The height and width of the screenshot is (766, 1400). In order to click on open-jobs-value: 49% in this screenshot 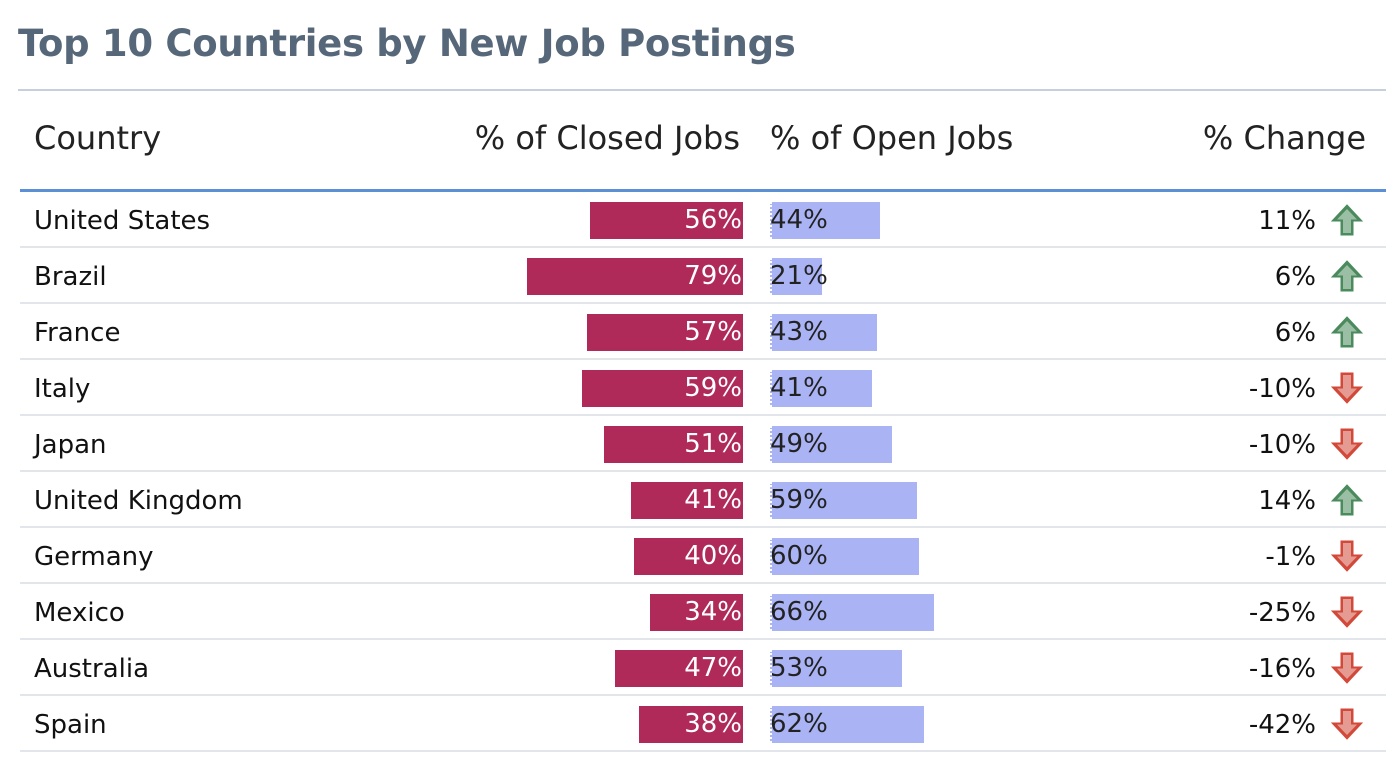, I will do `click(799, 444)`.